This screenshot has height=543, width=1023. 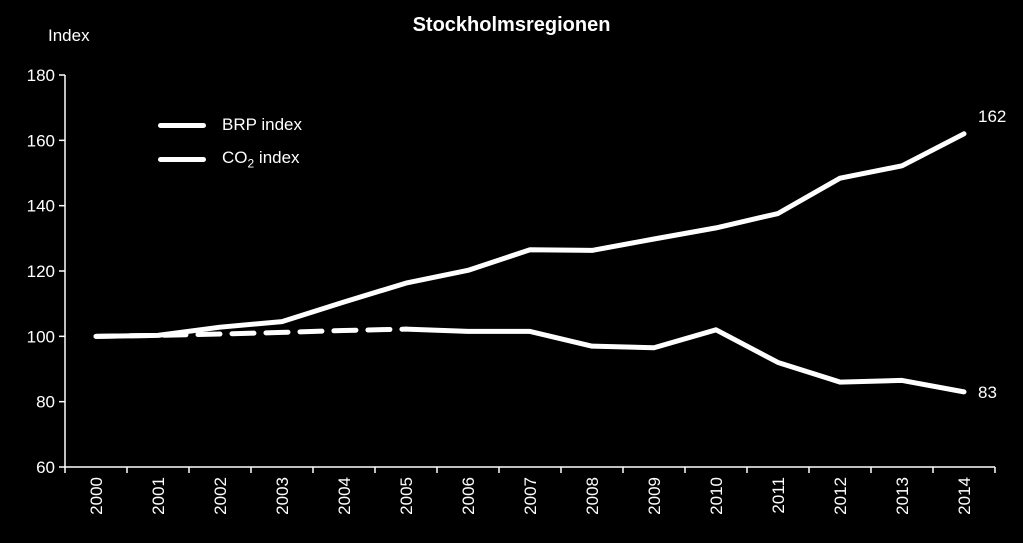 I want to click on y-tick-label: 120, so click(x=41, y=271).